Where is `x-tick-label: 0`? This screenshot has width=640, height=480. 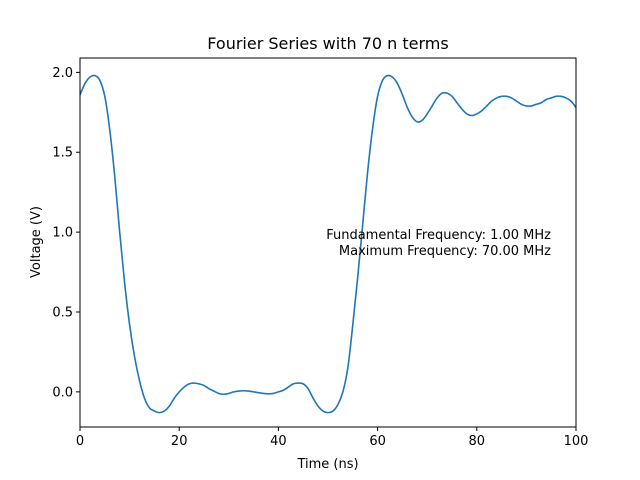
x-tick-label: 0 is located at coordinates (80, 441).